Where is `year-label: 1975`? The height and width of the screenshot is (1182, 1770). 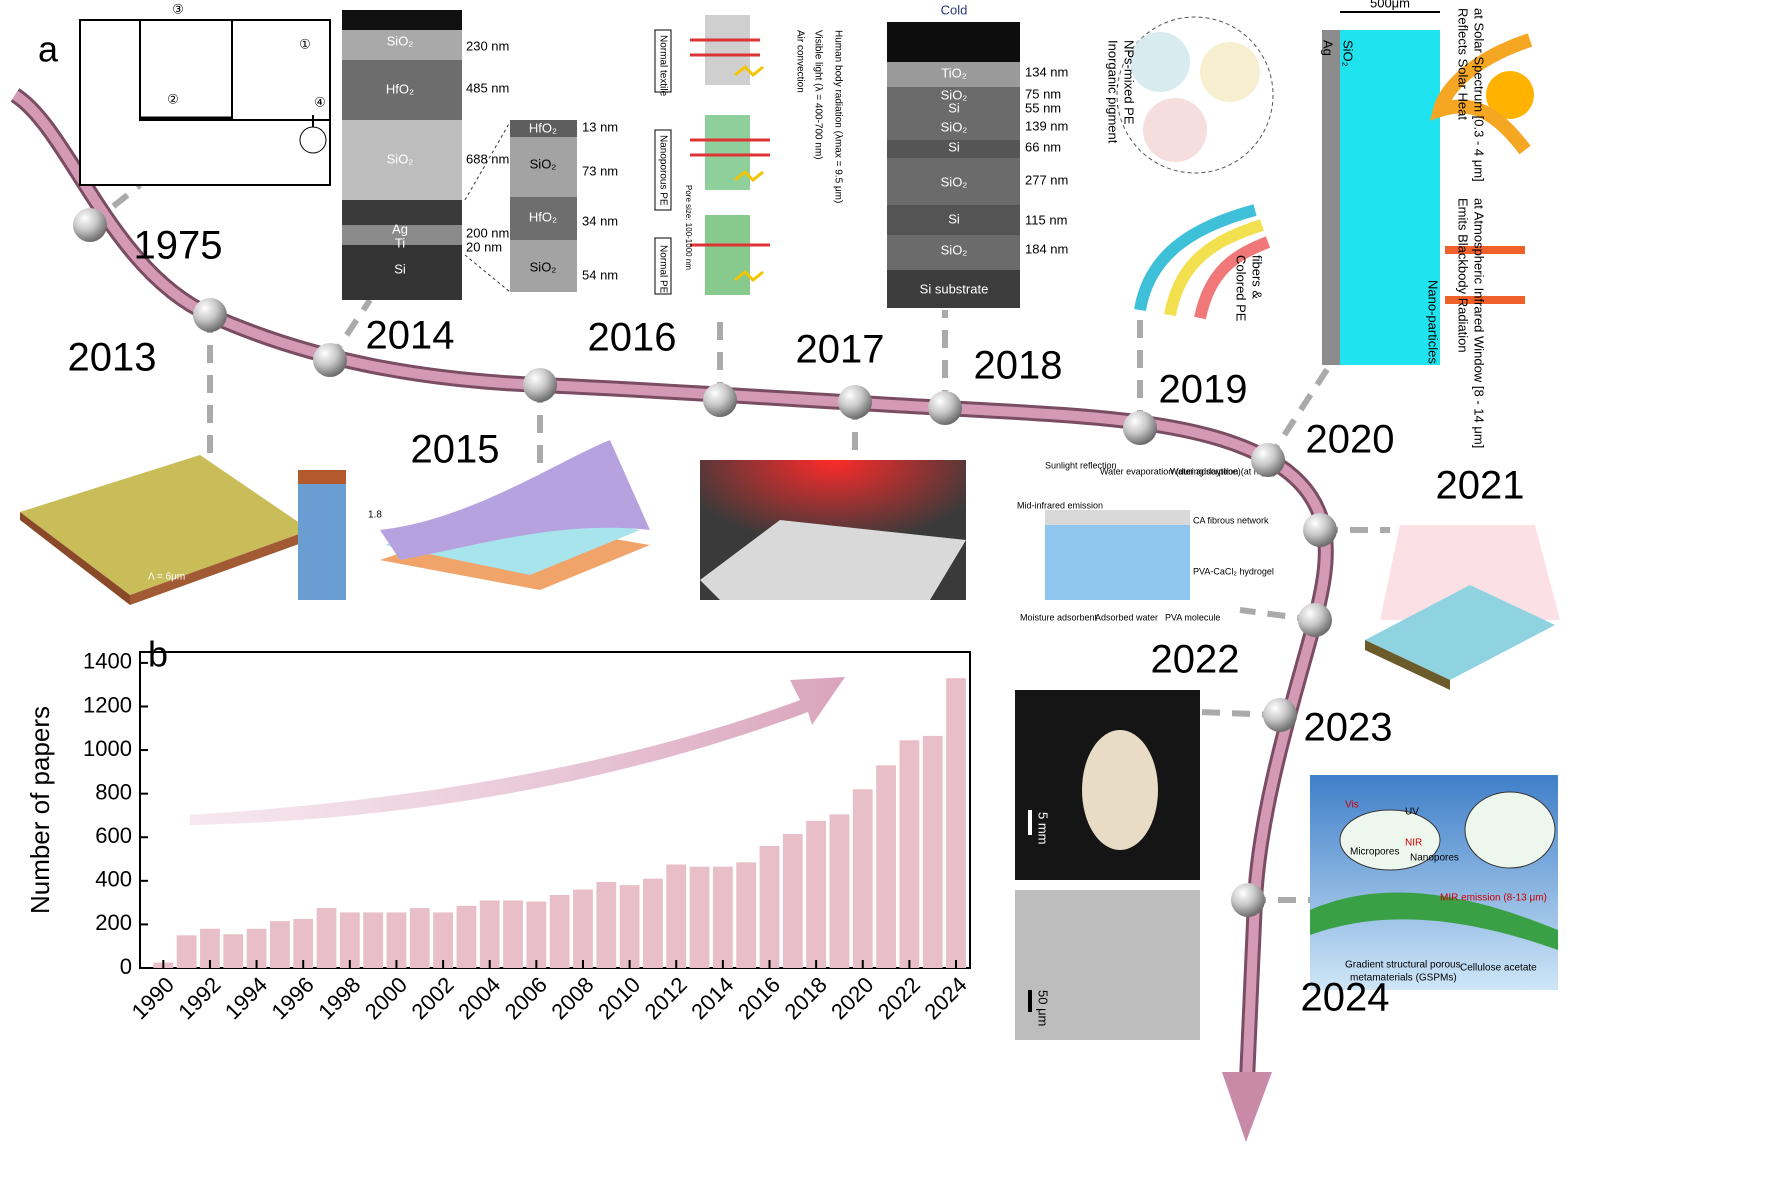 year-label: 1975 is located at coordinates (178, 246).